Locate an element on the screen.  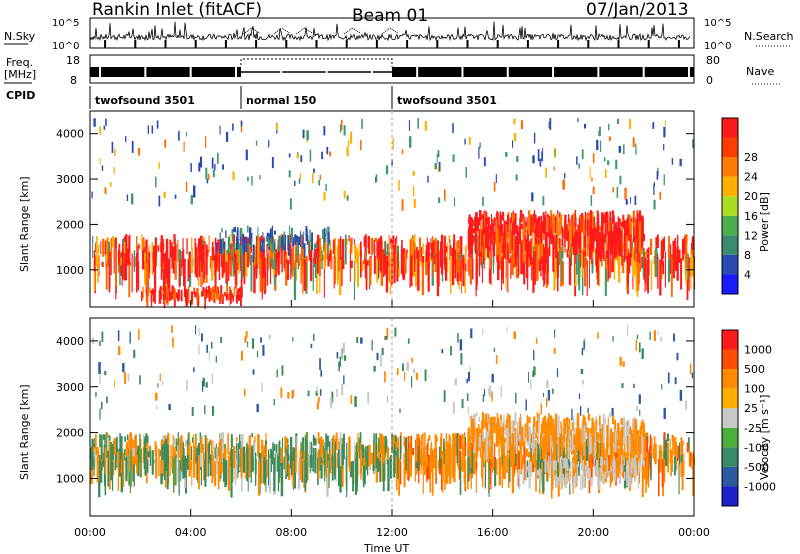
nave-ybottom: 0 is located at coordinates (709, 80).